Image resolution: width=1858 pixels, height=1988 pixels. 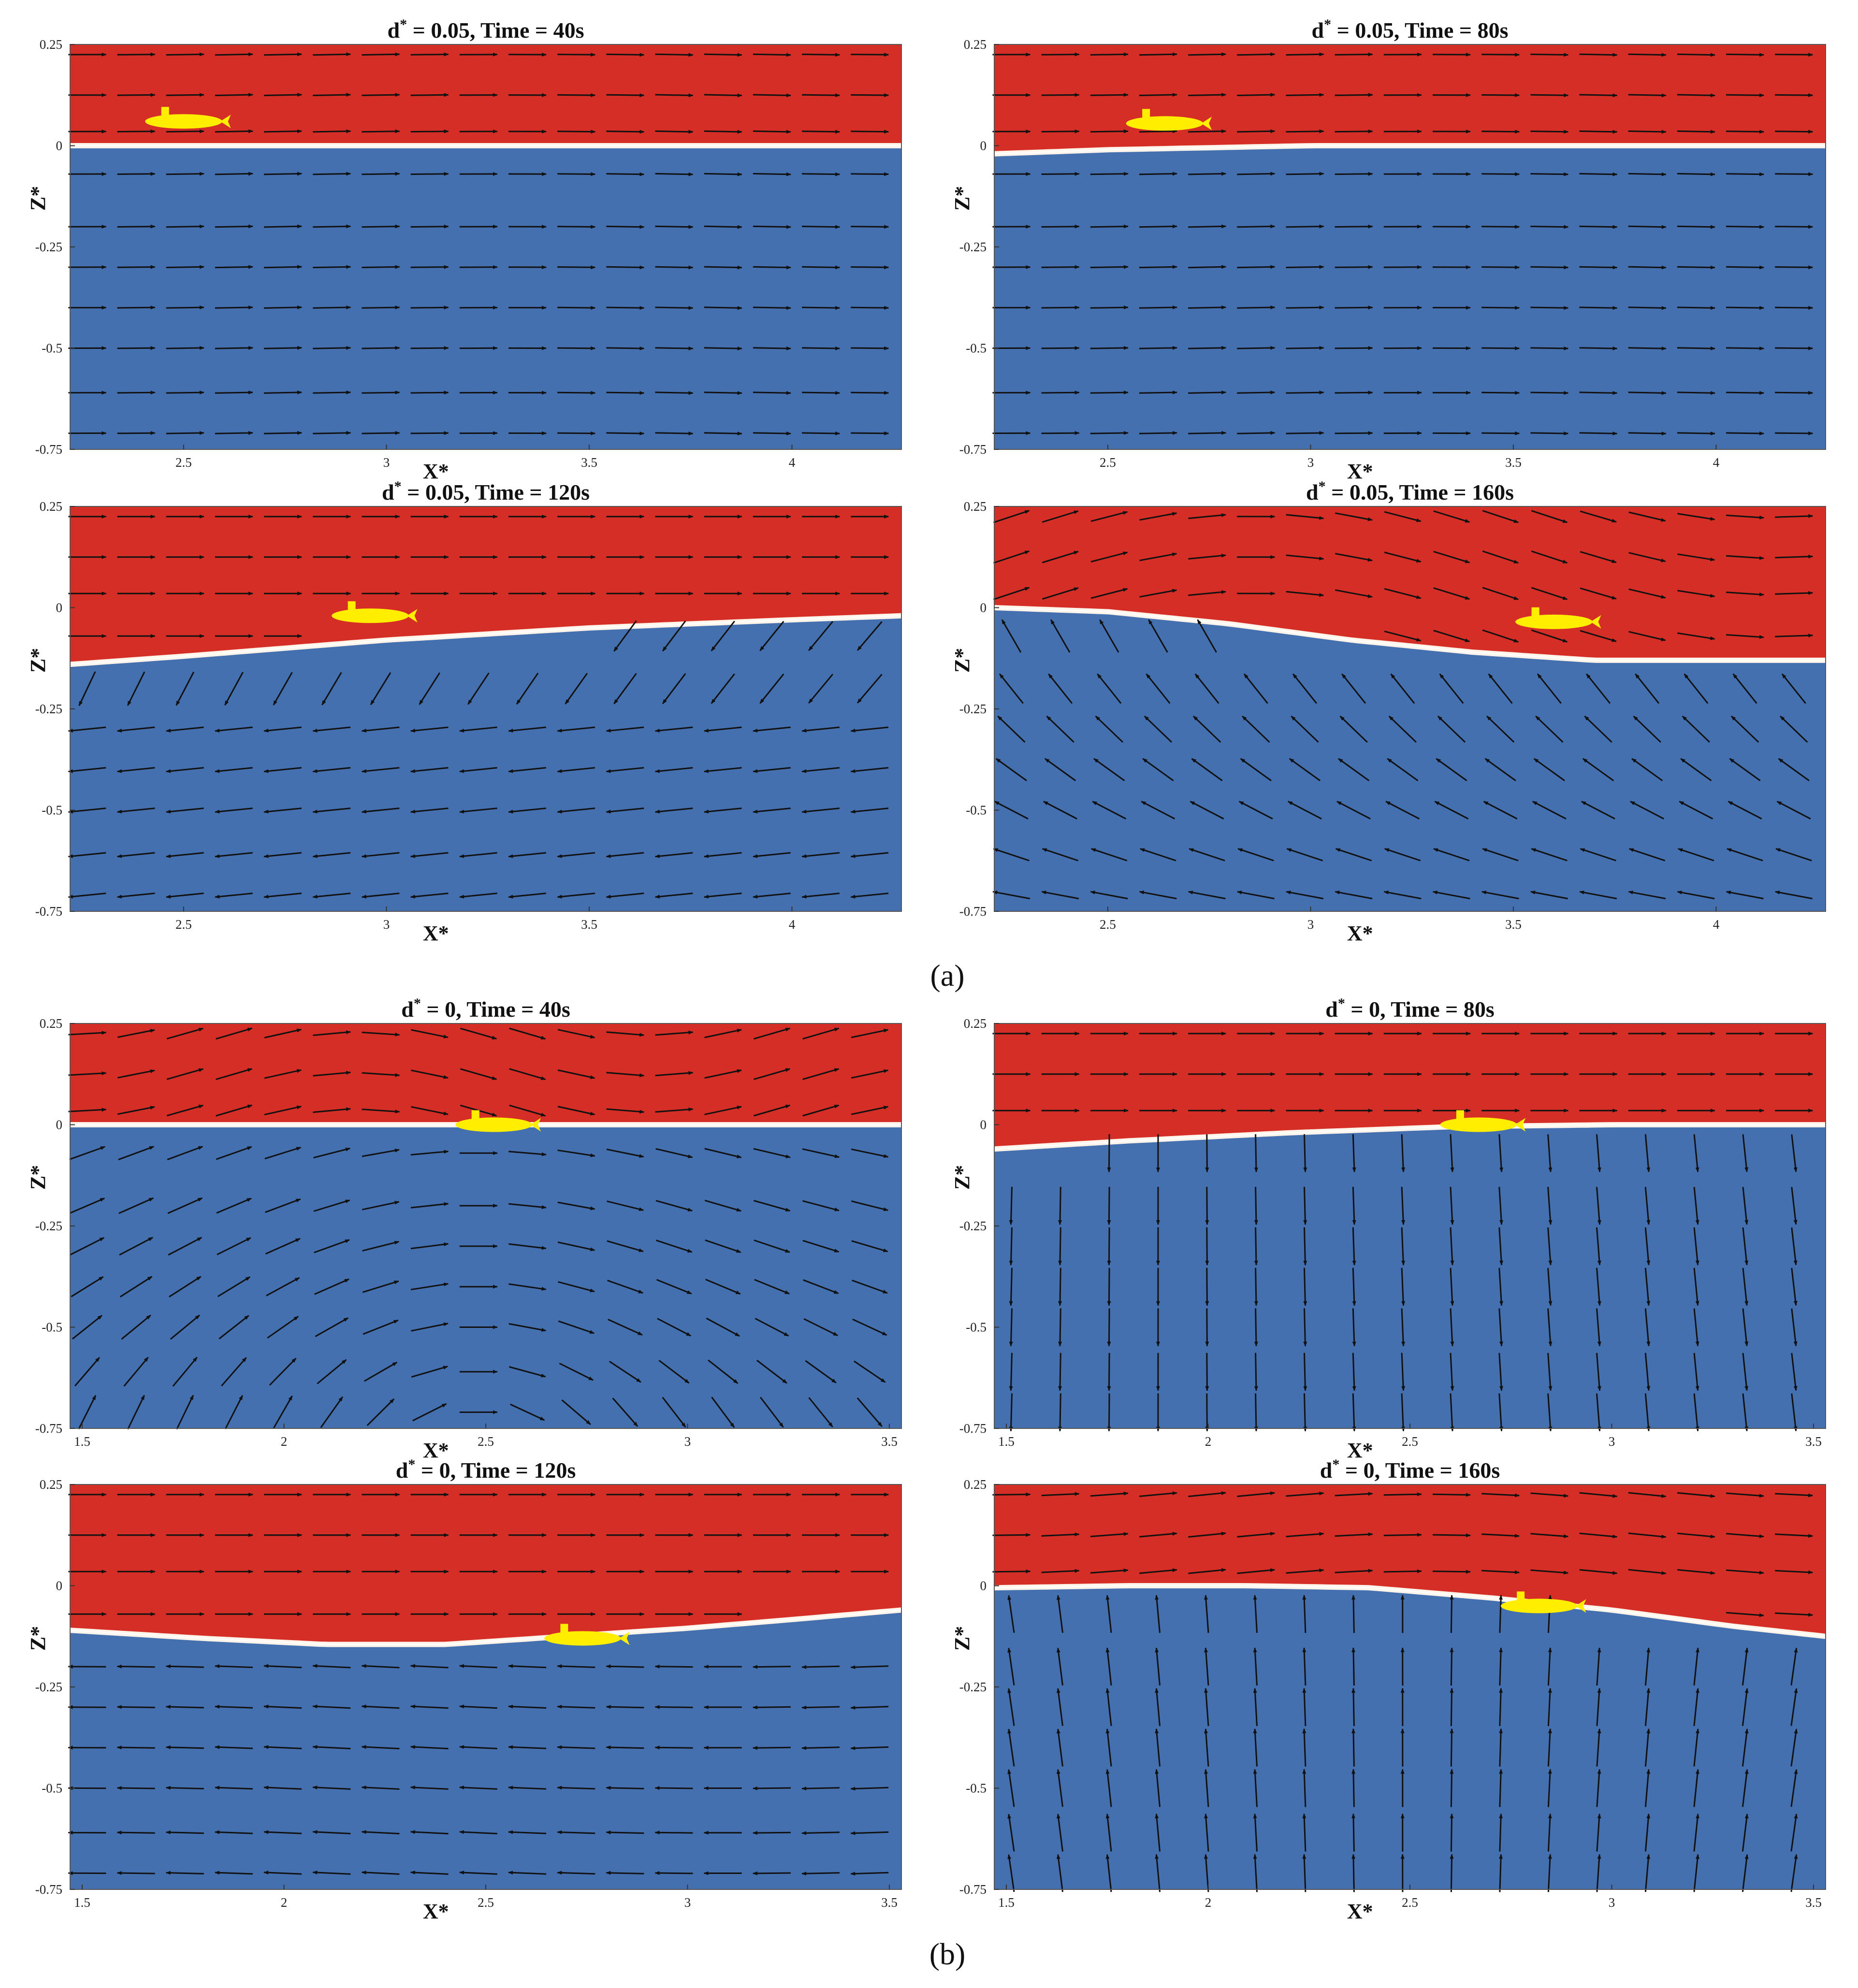 I want to click on panel-title: d* = 0.05, Time = 80s, so click(x=1410, y=29).